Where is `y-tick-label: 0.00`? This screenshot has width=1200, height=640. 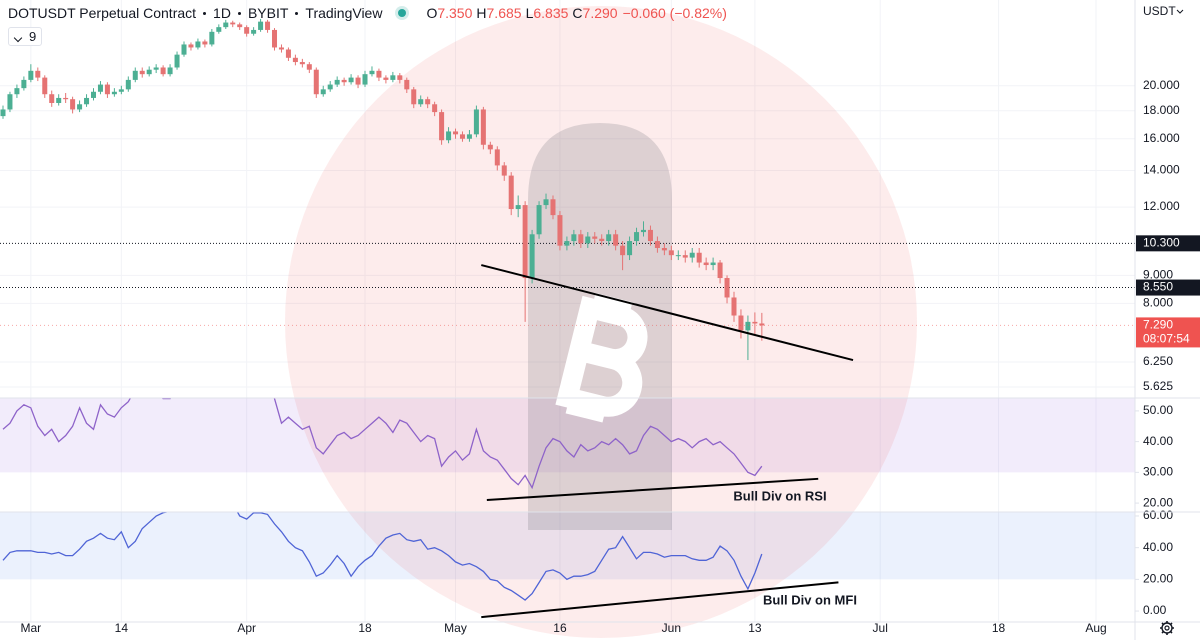 y-tick-label: 0.00 is located at coordinates (1155, 610).